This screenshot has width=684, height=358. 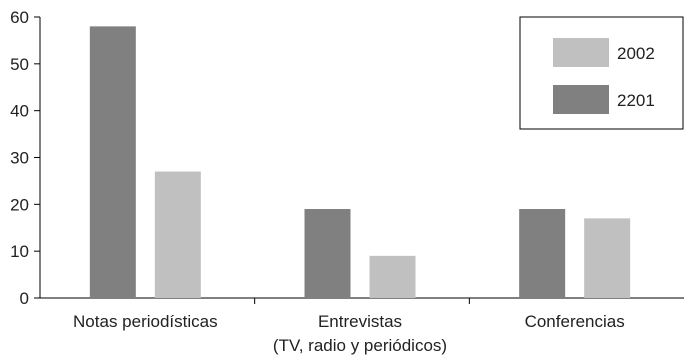 What do you see at coordinates (19, 17) in the screenshot?
I see `y-tick-label: 60` at bounding box center [19, 17].